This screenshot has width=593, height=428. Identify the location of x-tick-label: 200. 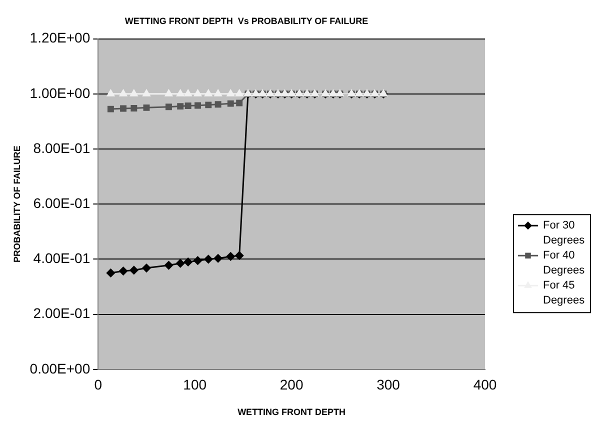
(292, 384).